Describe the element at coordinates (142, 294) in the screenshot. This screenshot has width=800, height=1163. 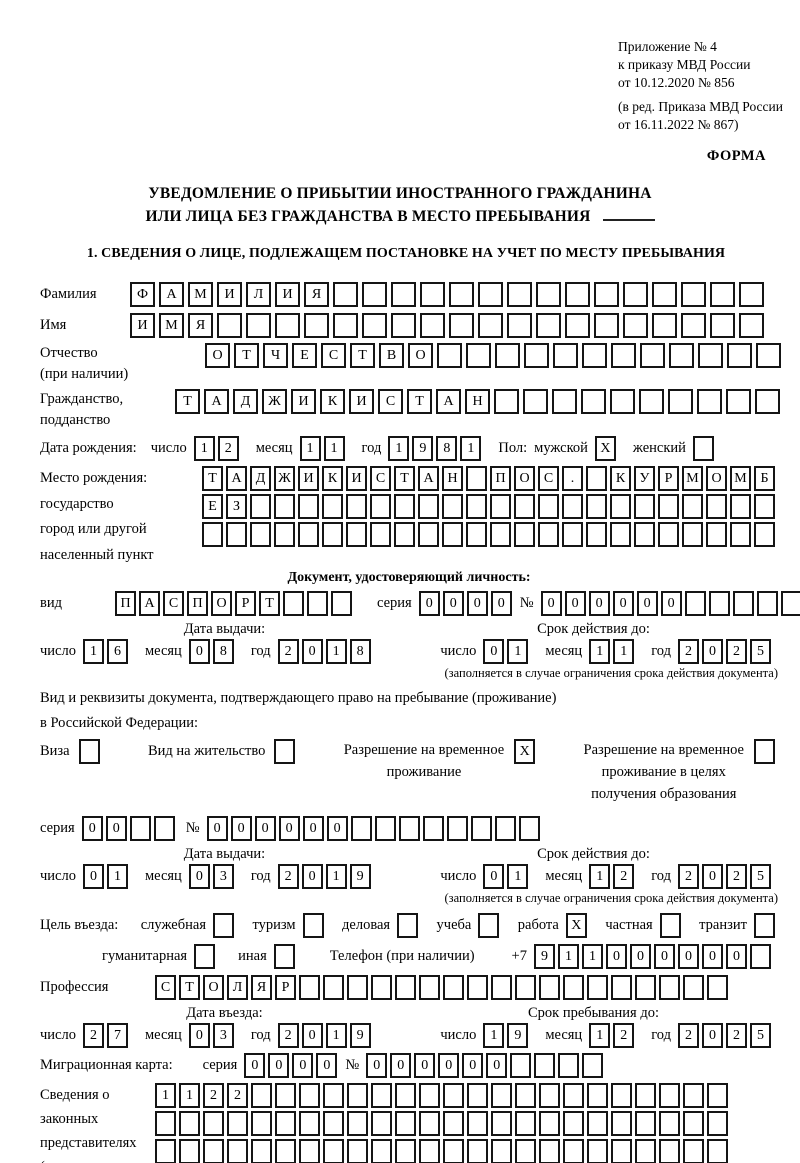
I see `char-cell: Ф` at that location.